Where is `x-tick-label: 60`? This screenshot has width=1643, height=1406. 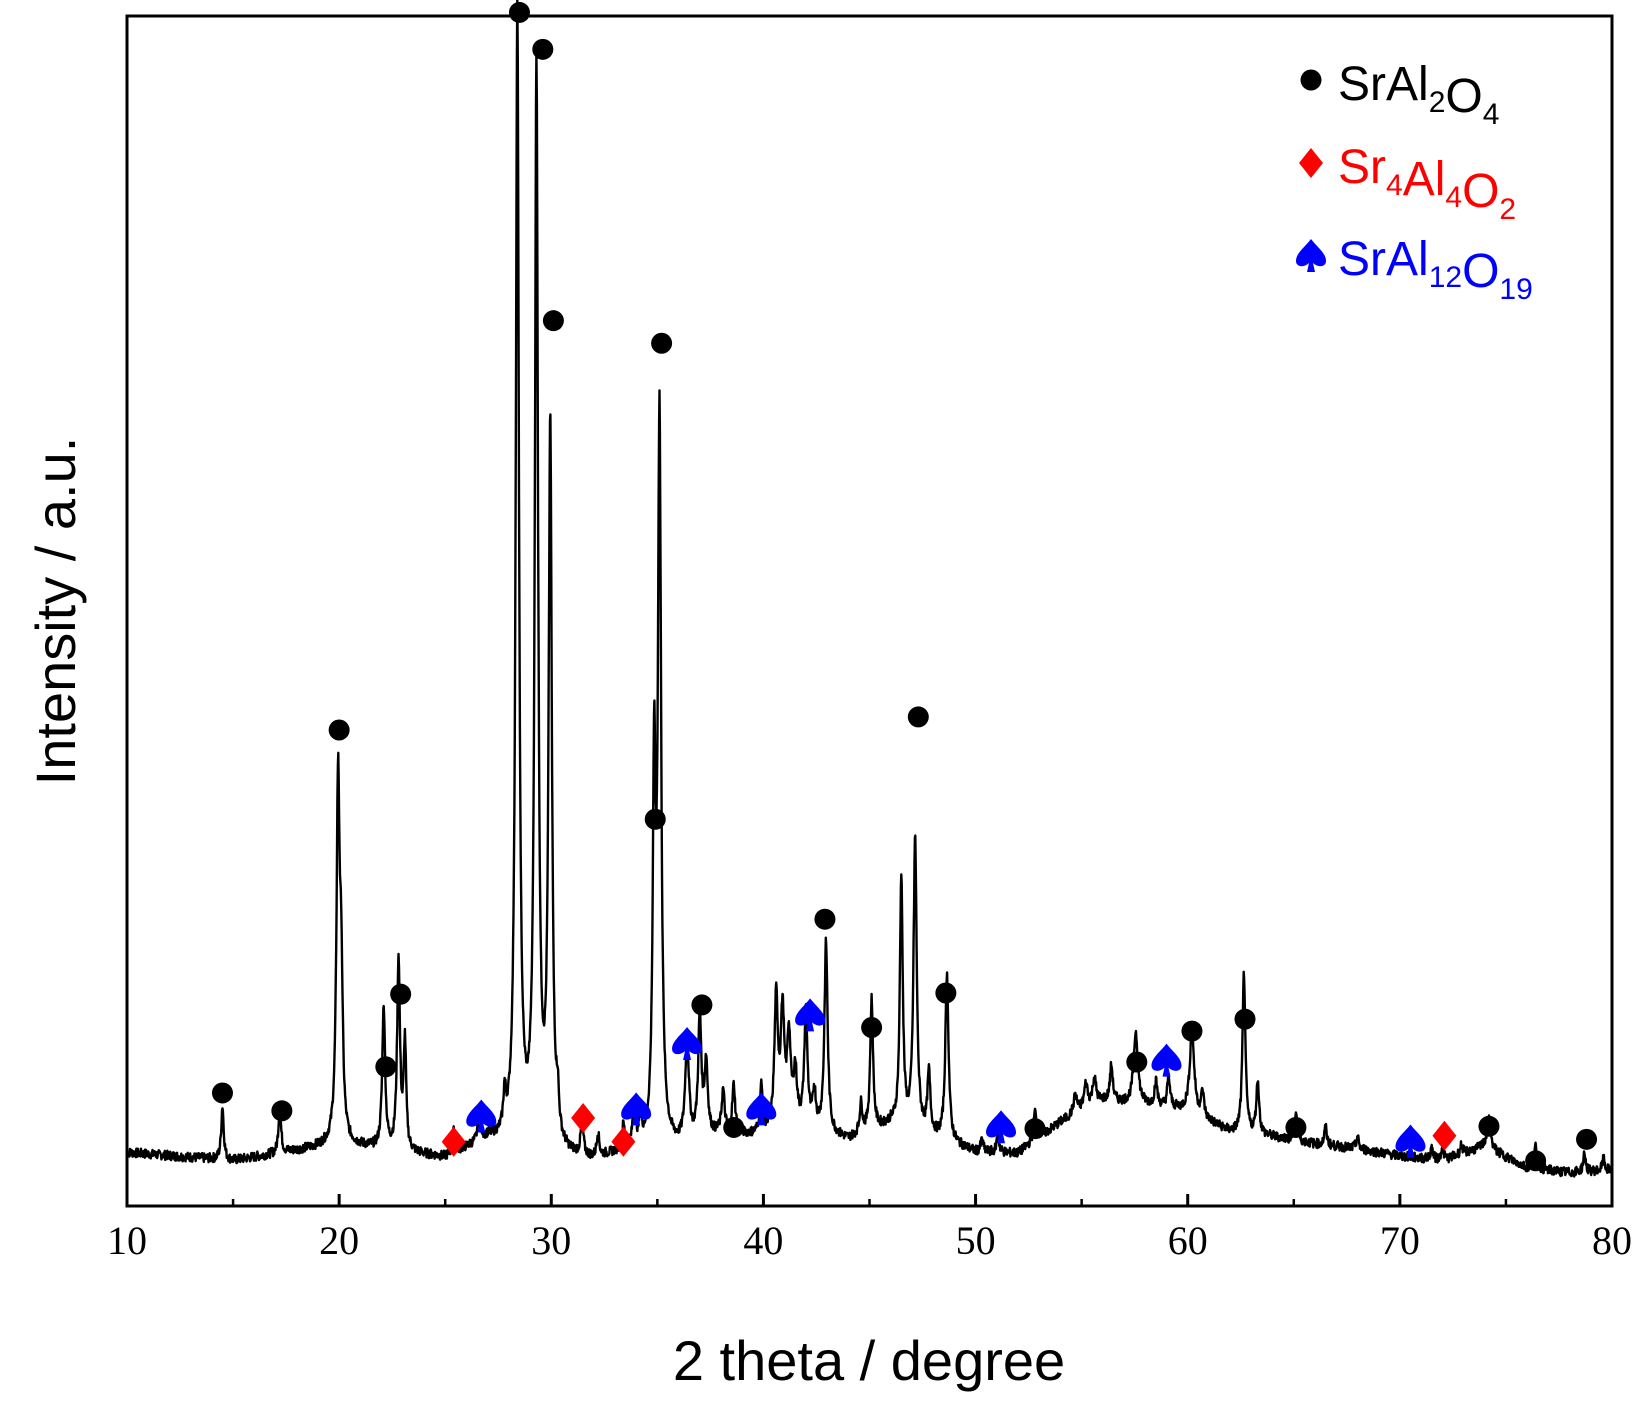 x-tick-label: 60 is located at coordinates (1188, 1240).